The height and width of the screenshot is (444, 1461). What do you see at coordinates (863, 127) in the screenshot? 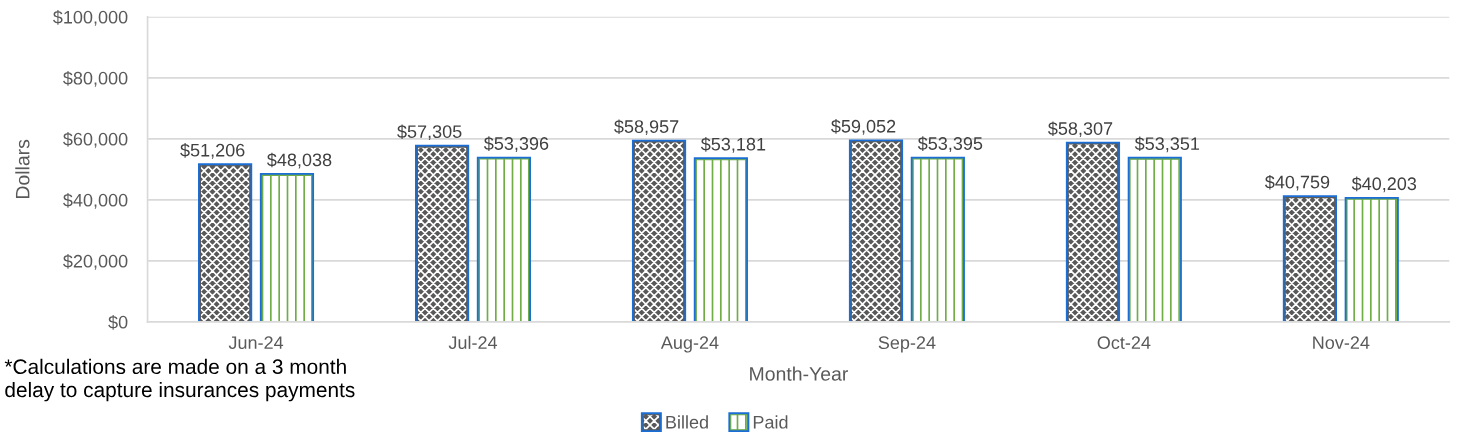
I see `data-label: $59,052` at bounding box center [863, 127].